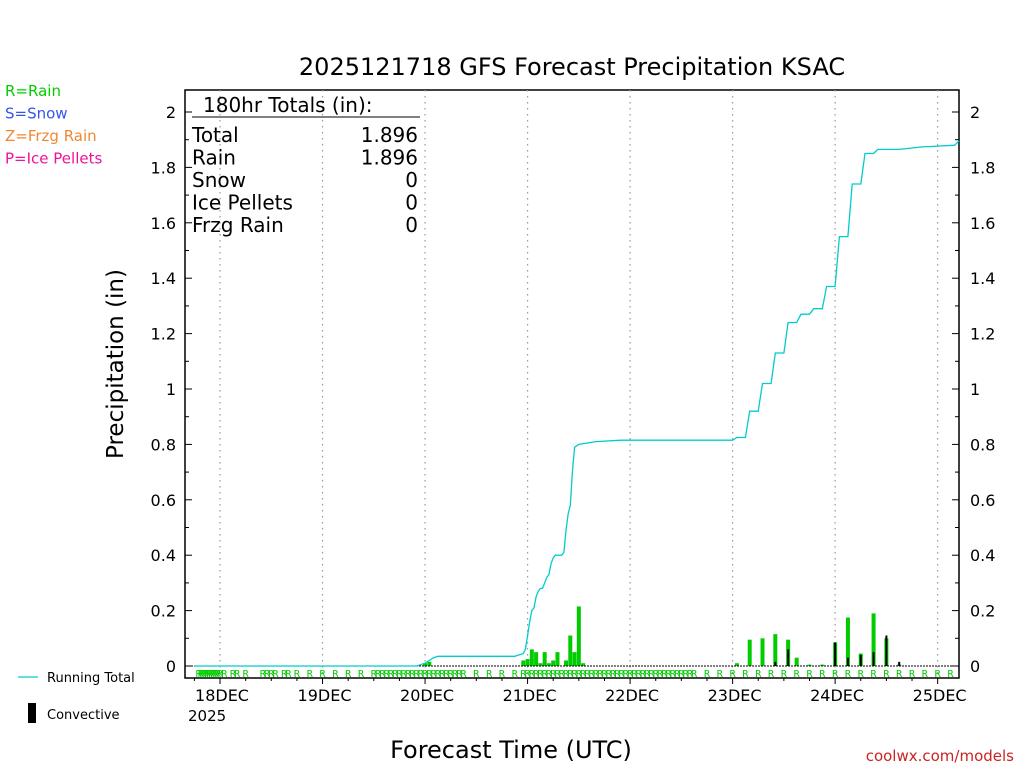 This screenshot has height=768, width=1024. What do you see at coordinates (36, 114) in the screenshot?
I see `legend-type-1: S=Snow` at bounding box center [36, 114].